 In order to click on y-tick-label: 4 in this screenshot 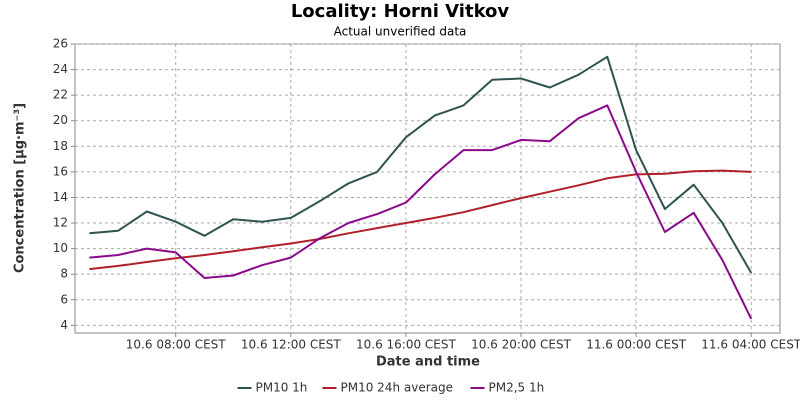, I will do `click(64, 325)`.